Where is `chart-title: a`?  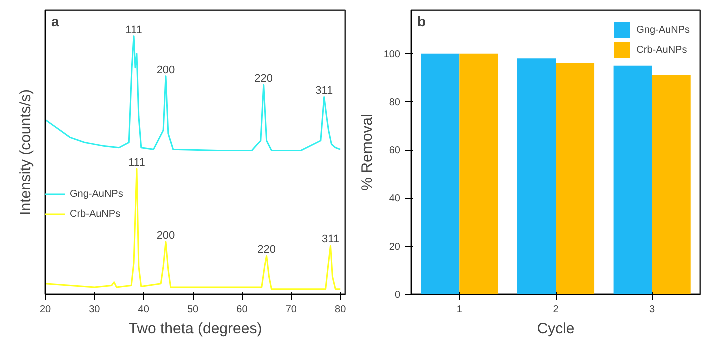 chart-title: a is located at coordinates (56, 22).